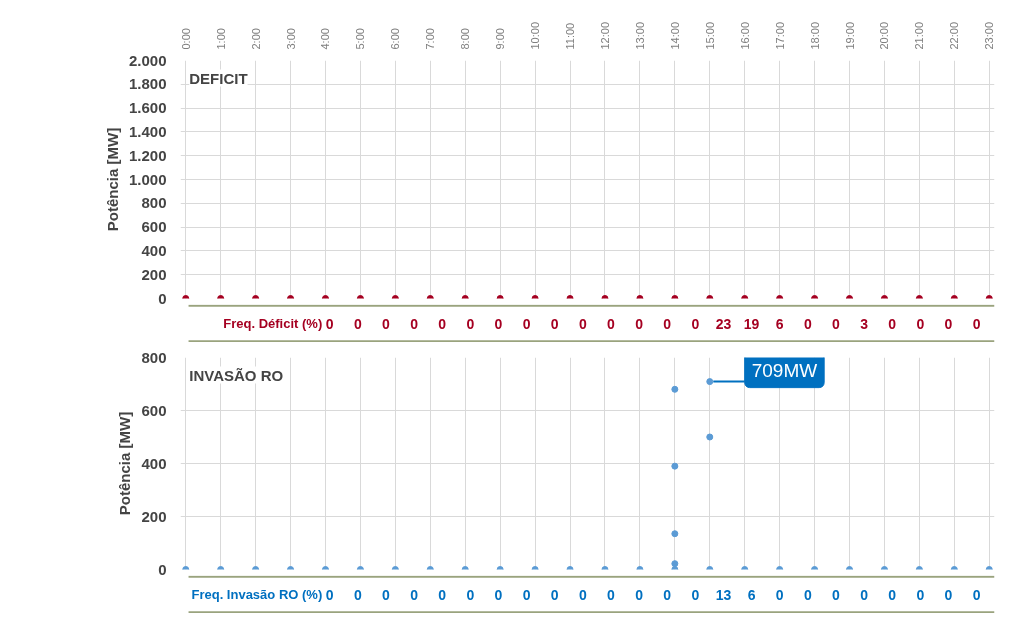  What do you see at coordinates (220, 39) in the screenshot?
I see `x-tick-label: 1:00` at bounding box center [220, 39].